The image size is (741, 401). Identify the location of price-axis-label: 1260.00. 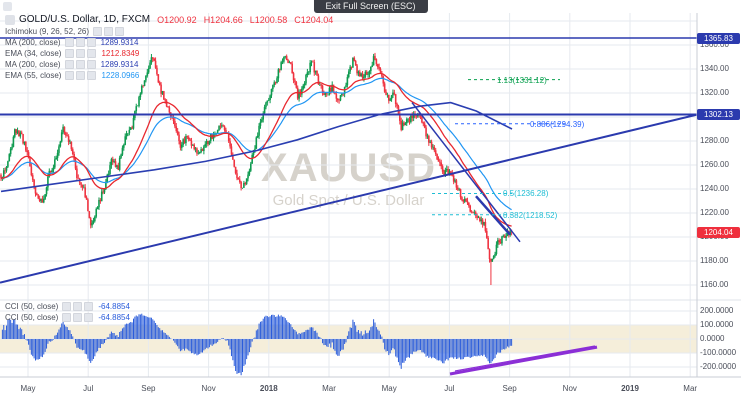
(714, 164).